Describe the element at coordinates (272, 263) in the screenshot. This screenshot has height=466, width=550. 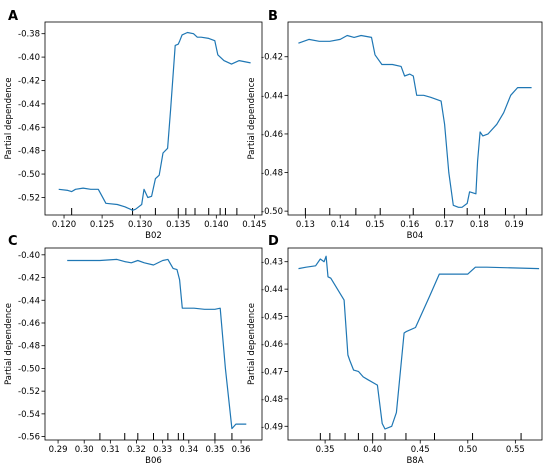
I see `panel-d-y-tick-label: -0.43` at that location.